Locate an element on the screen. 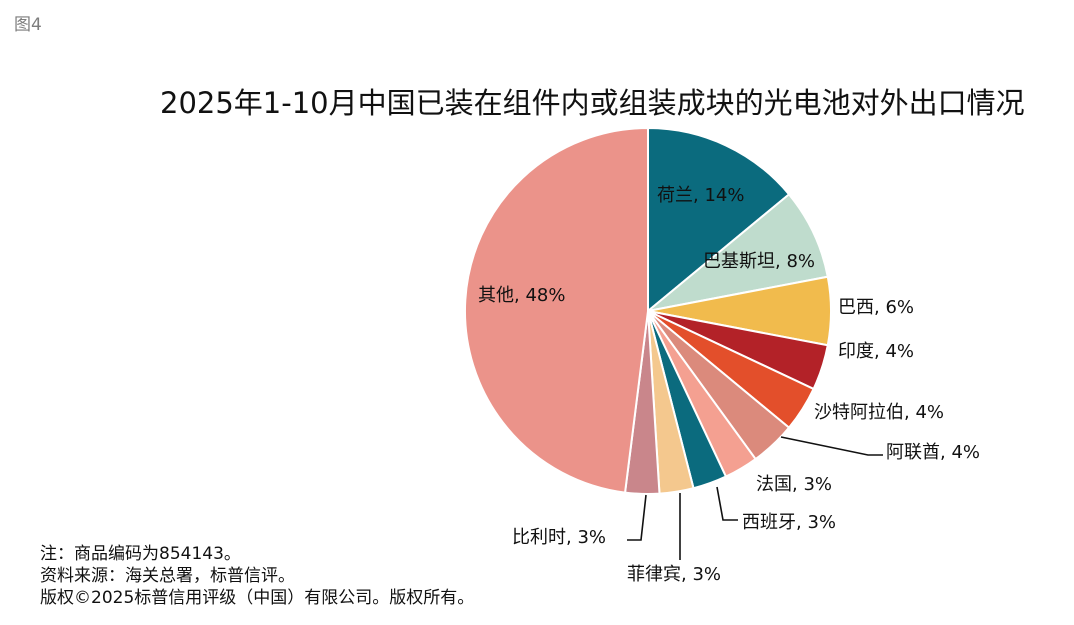  leader-lines is located at coordinates (755, 498).